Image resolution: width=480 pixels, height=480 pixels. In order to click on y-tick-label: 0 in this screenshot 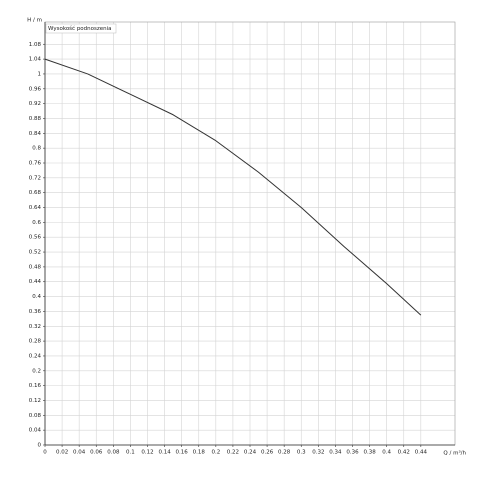, I will do `click(40, 446)`.